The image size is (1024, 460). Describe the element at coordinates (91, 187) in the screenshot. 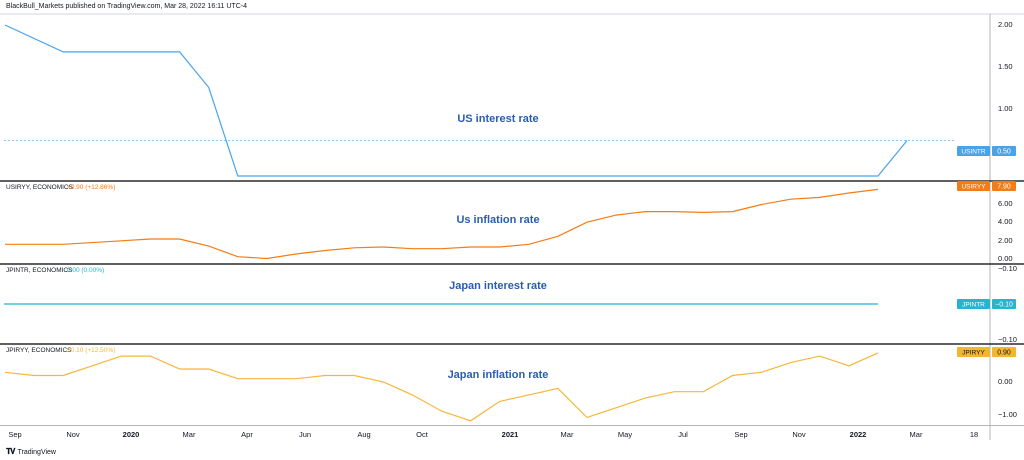

I see `series-legend-value: +0.90 (+12.86%)` at that location.